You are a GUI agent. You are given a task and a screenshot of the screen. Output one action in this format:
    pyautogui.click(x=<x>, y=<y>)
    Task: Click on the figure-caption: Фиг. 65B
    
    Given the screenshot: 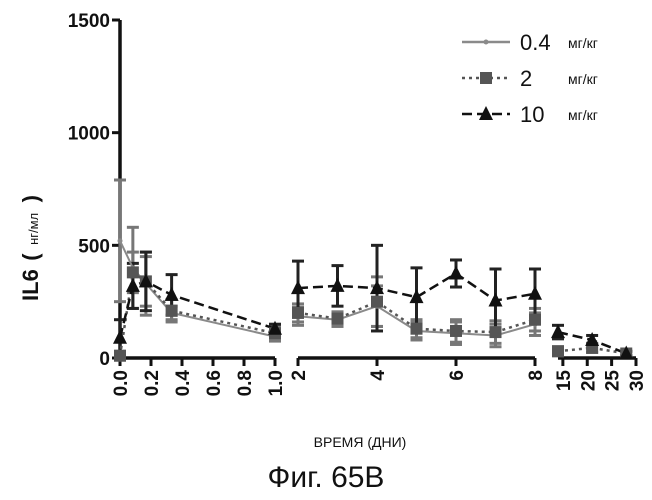 What is the action you would take?
    pyautogui.click(x=326, y=477)
    